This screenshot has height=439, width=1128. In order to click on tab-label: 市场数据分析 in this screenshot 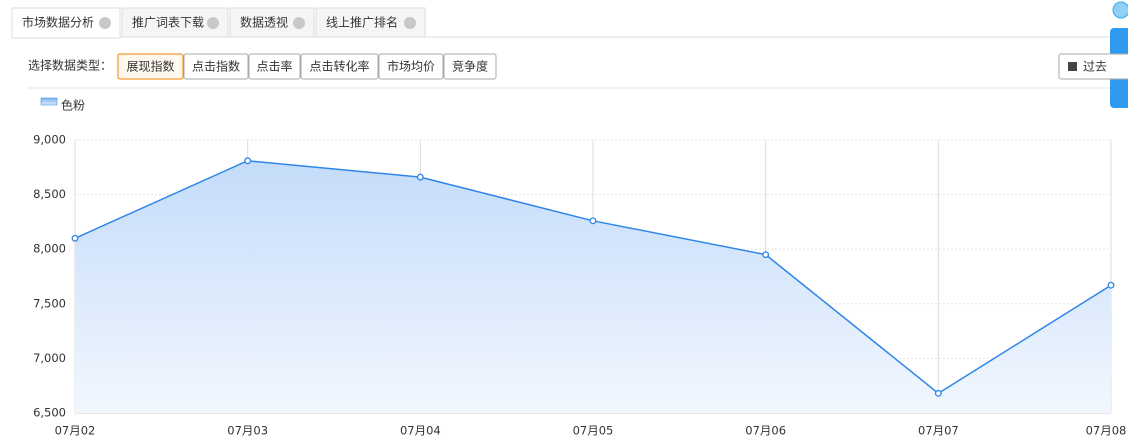, I will do `click(58, 22)`.